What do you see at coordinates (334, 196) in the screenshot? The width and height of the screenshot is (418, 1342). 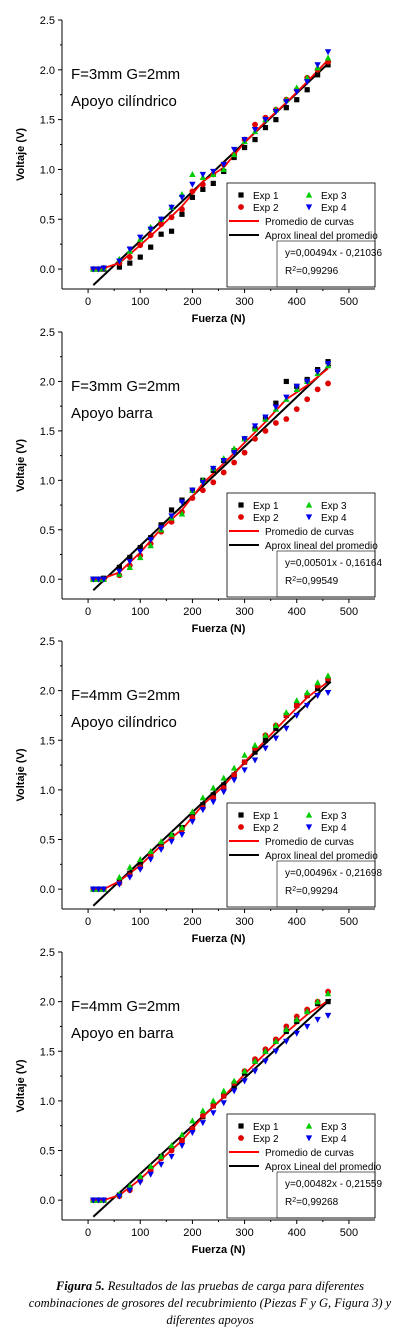 I see `legend-label-exp3: Exp 3` at bounding box center [334, 196].